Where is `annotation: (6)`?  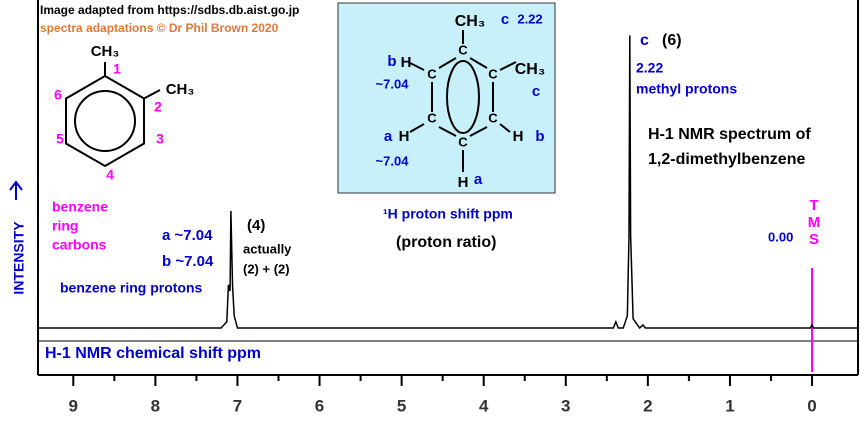
annotation: (6) is located at coordinates (672, 40).